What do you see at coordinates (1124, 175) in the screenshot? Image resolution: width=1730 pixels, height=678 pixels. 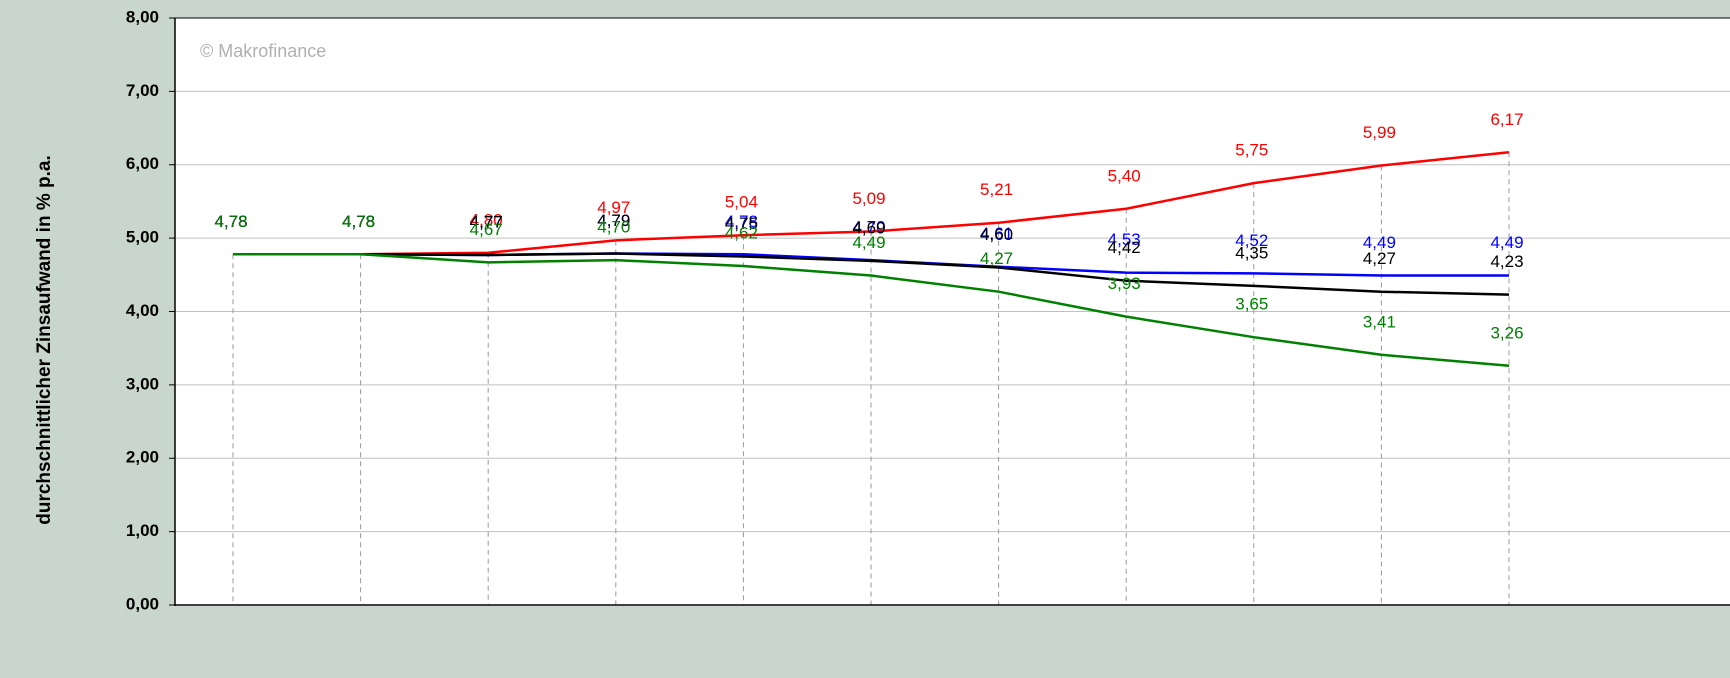 I see `data-label: 5,40` at bounding box center [1124, 175].